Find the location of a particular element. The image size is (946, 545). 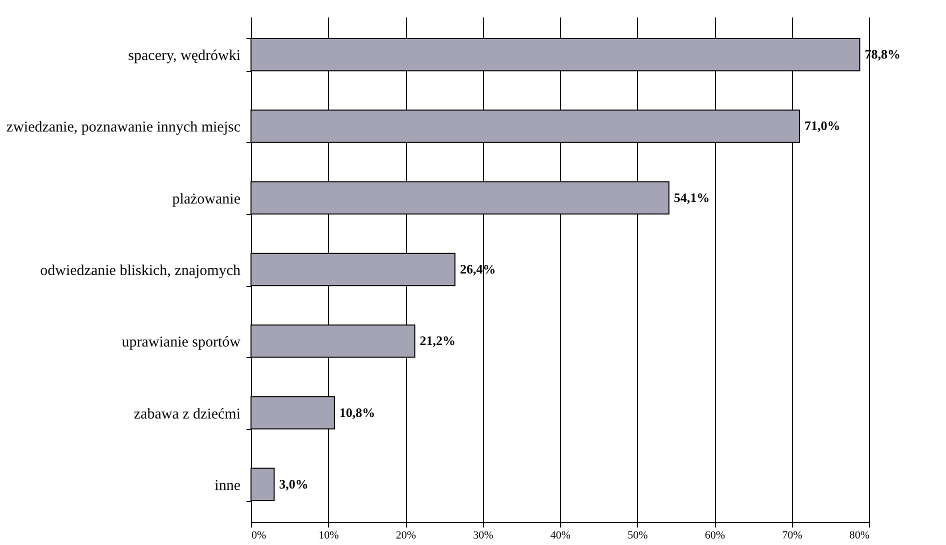

y-tick-label: odwiedzanie bliskich, znajomych is located at coordinates (140, 271).